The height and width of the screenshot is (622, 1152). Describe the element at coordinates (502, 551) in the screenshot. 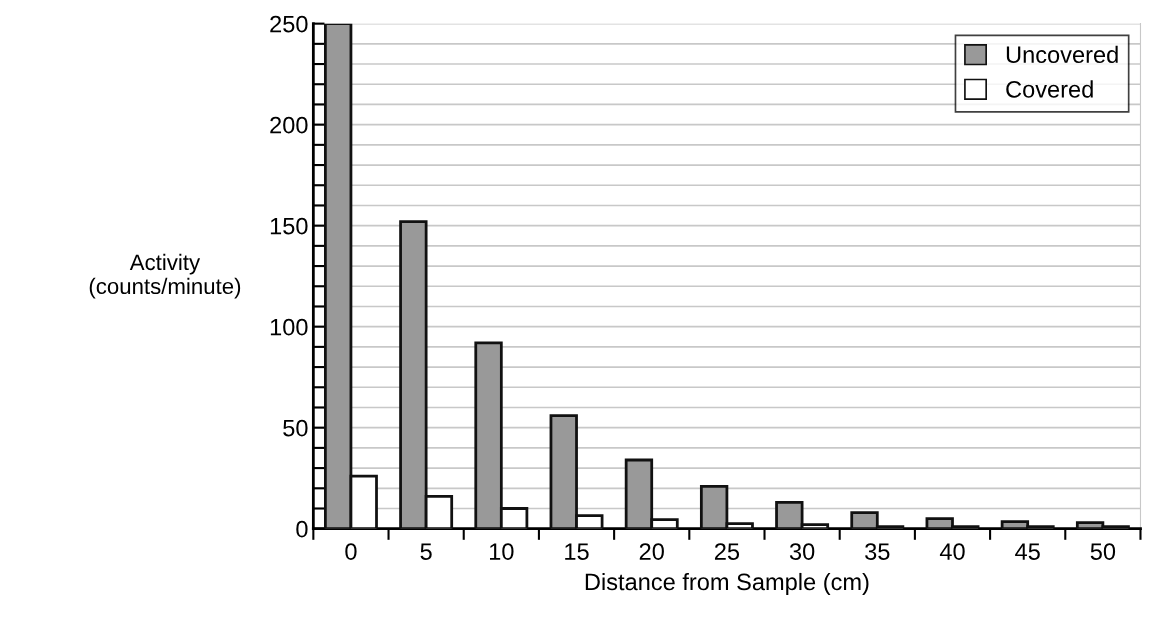

I see `x-tick-label: 10` at that location.